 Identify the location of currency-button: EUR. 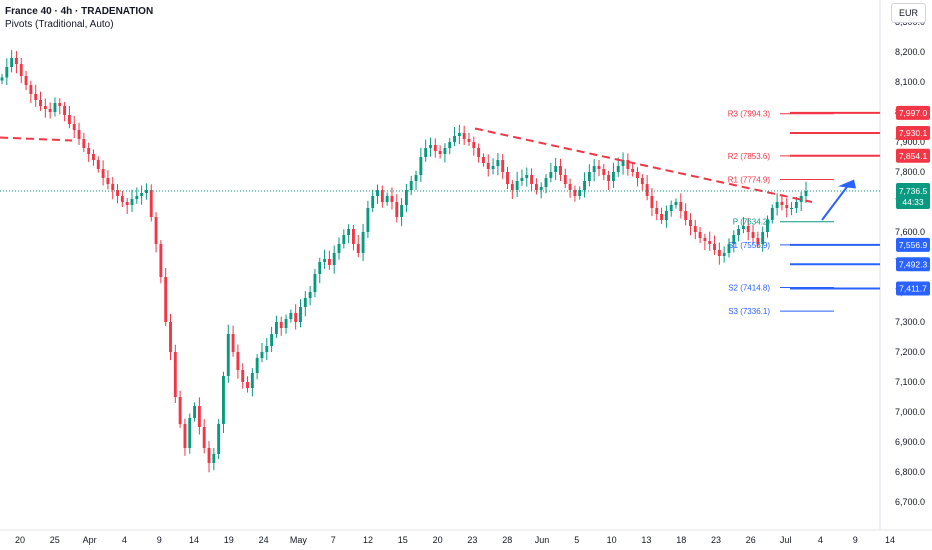
(908, 13).